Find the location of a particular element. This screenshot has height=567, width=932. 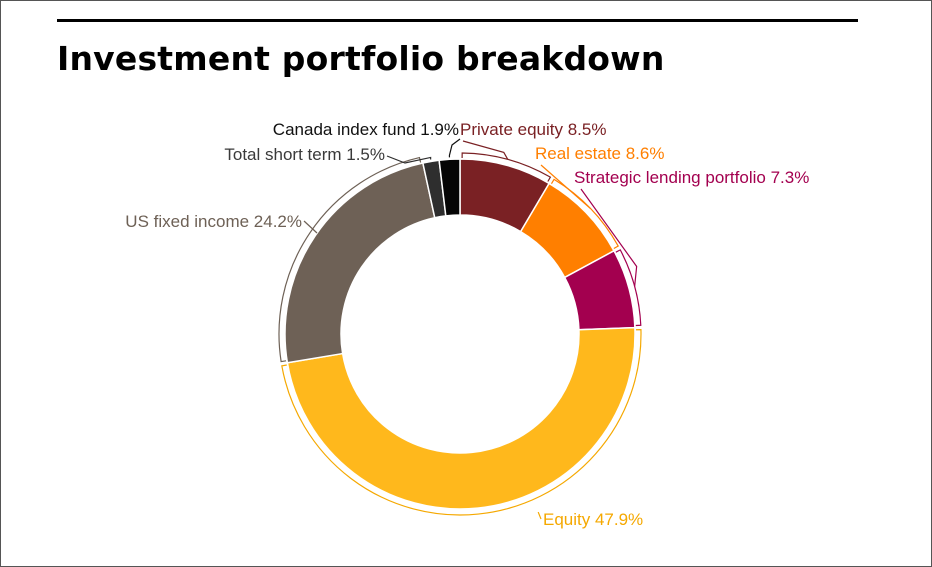

leader-real-estate-connector is located at coordinates (565, 187).